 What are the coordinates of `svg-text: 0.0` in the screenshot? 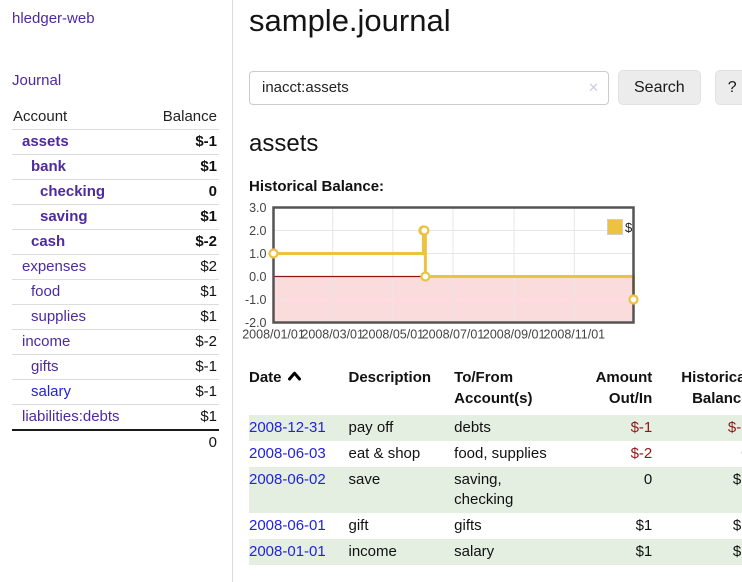 It's located at (257, 277).